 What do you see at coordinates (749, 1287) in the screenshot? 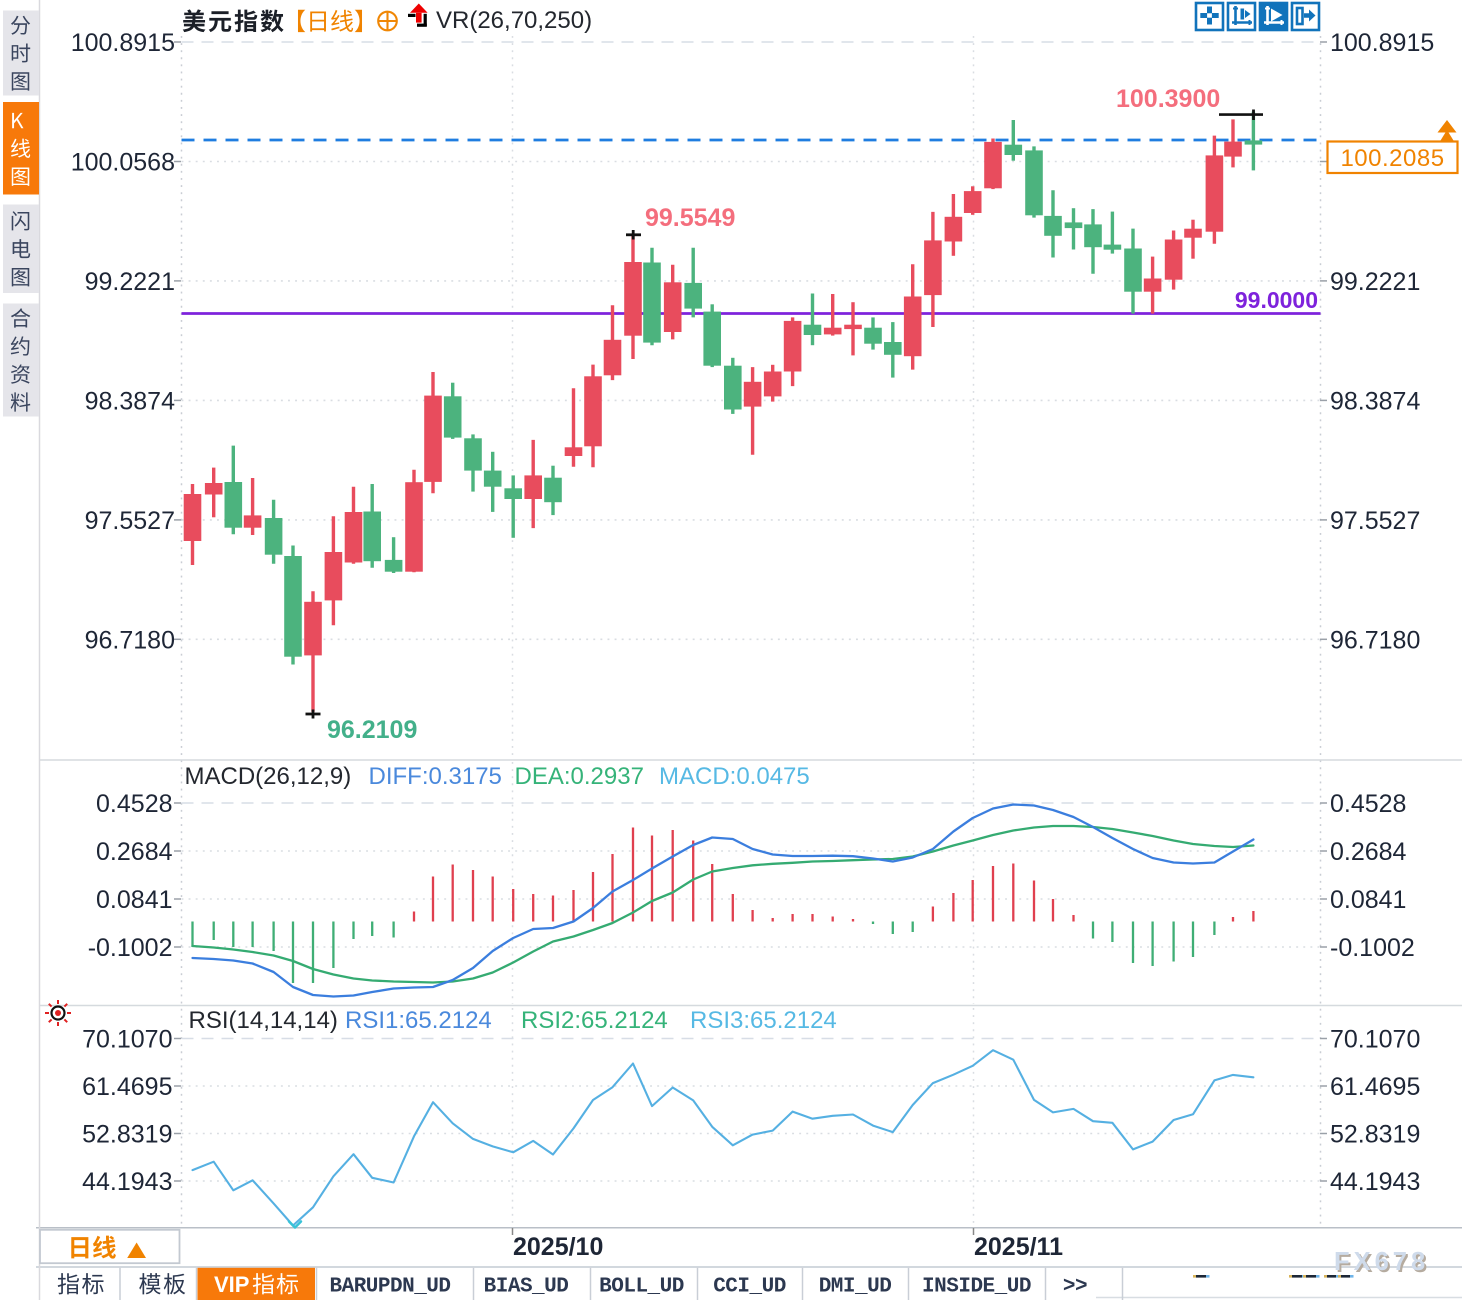
I see `svg-text: CCI_UD` at bounding box center [749, 1287].